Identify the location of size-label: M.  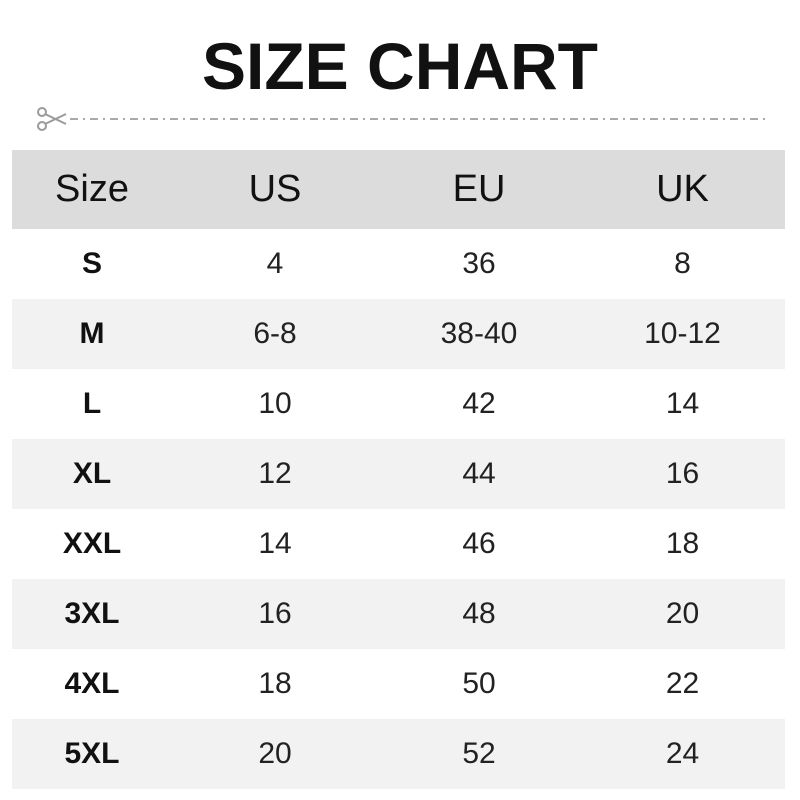
(92, 334).